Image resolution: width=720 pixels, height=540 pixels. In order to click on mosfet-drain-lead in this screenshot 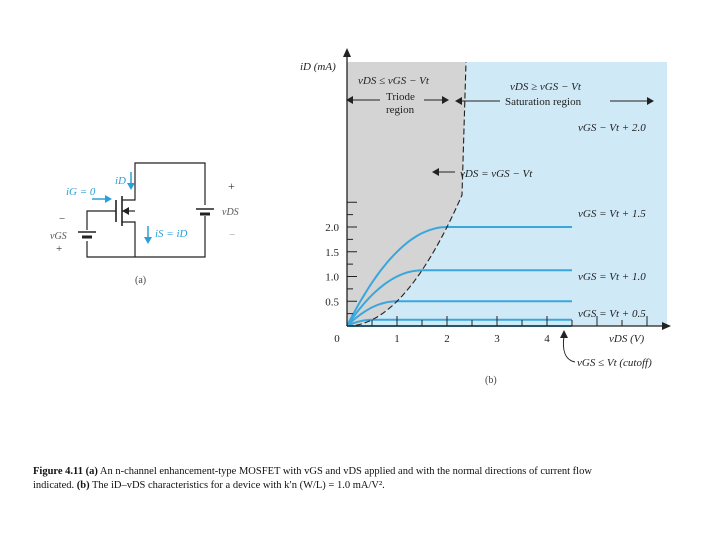, I will do `click(129, 186)`.